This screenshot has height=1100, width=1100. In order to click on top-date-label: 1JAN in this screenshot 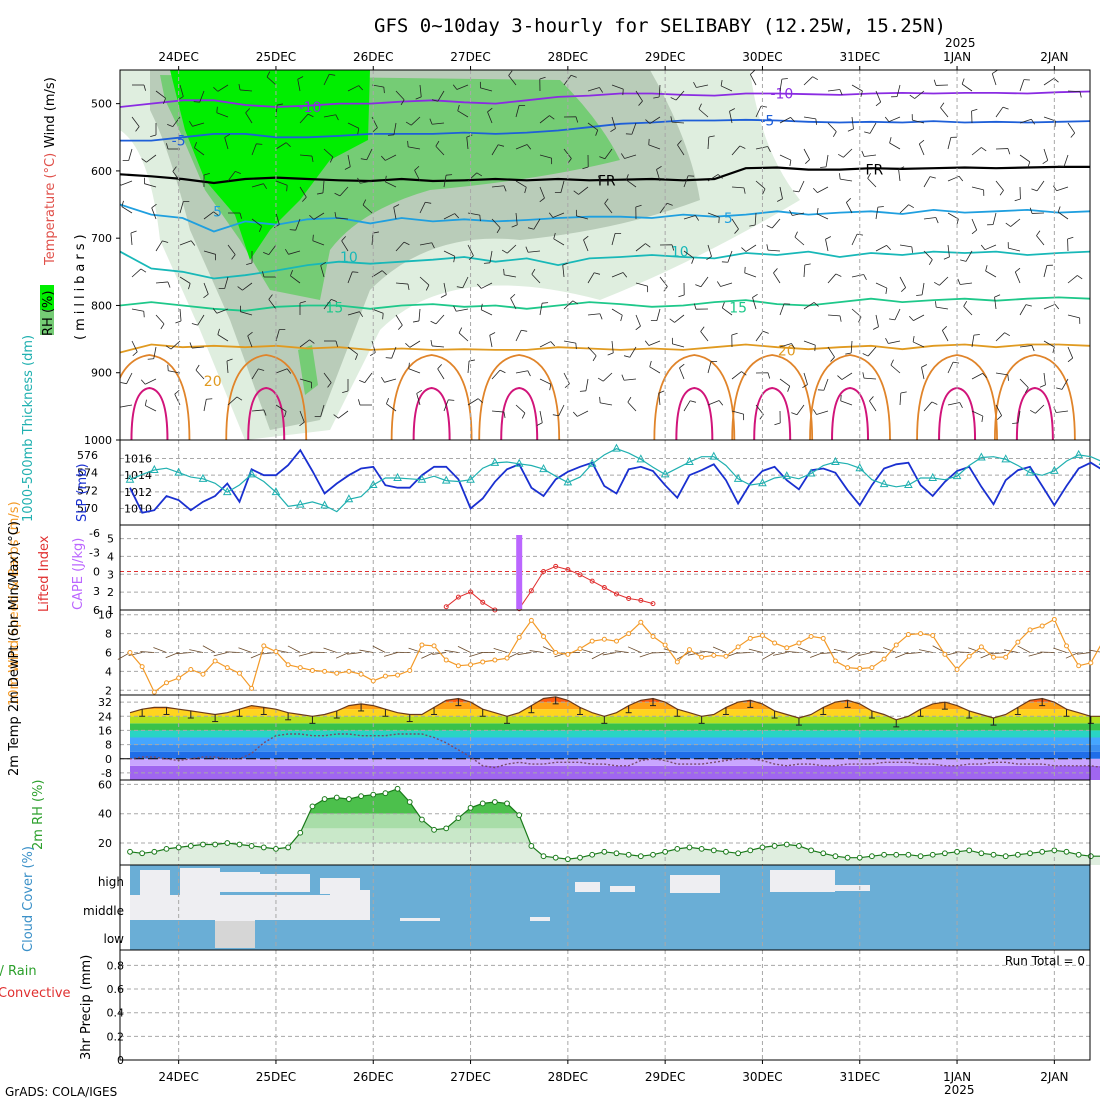, I will do `click(957, 57)`.